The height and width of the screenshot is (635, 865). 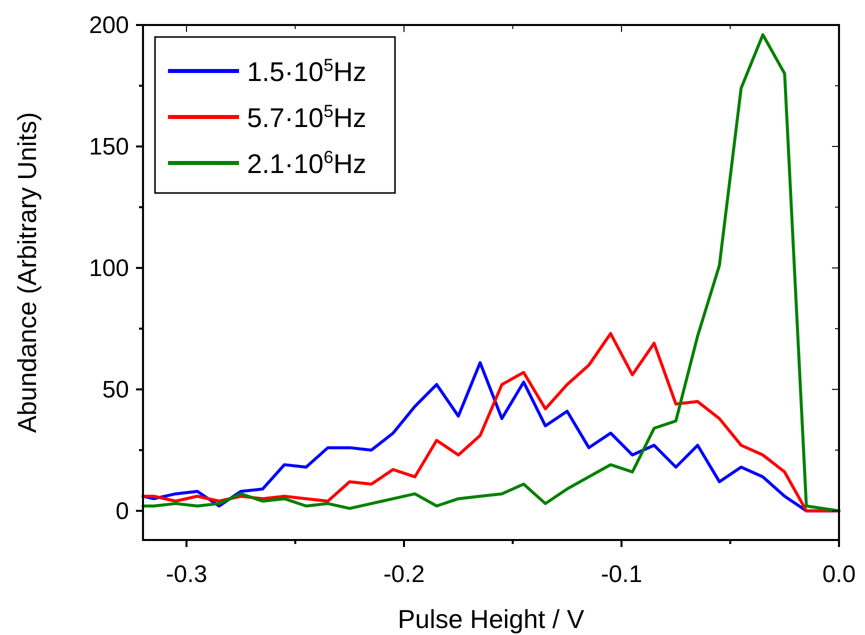 I want to click on y-tick-label: 150, so click(x=108, y=146).